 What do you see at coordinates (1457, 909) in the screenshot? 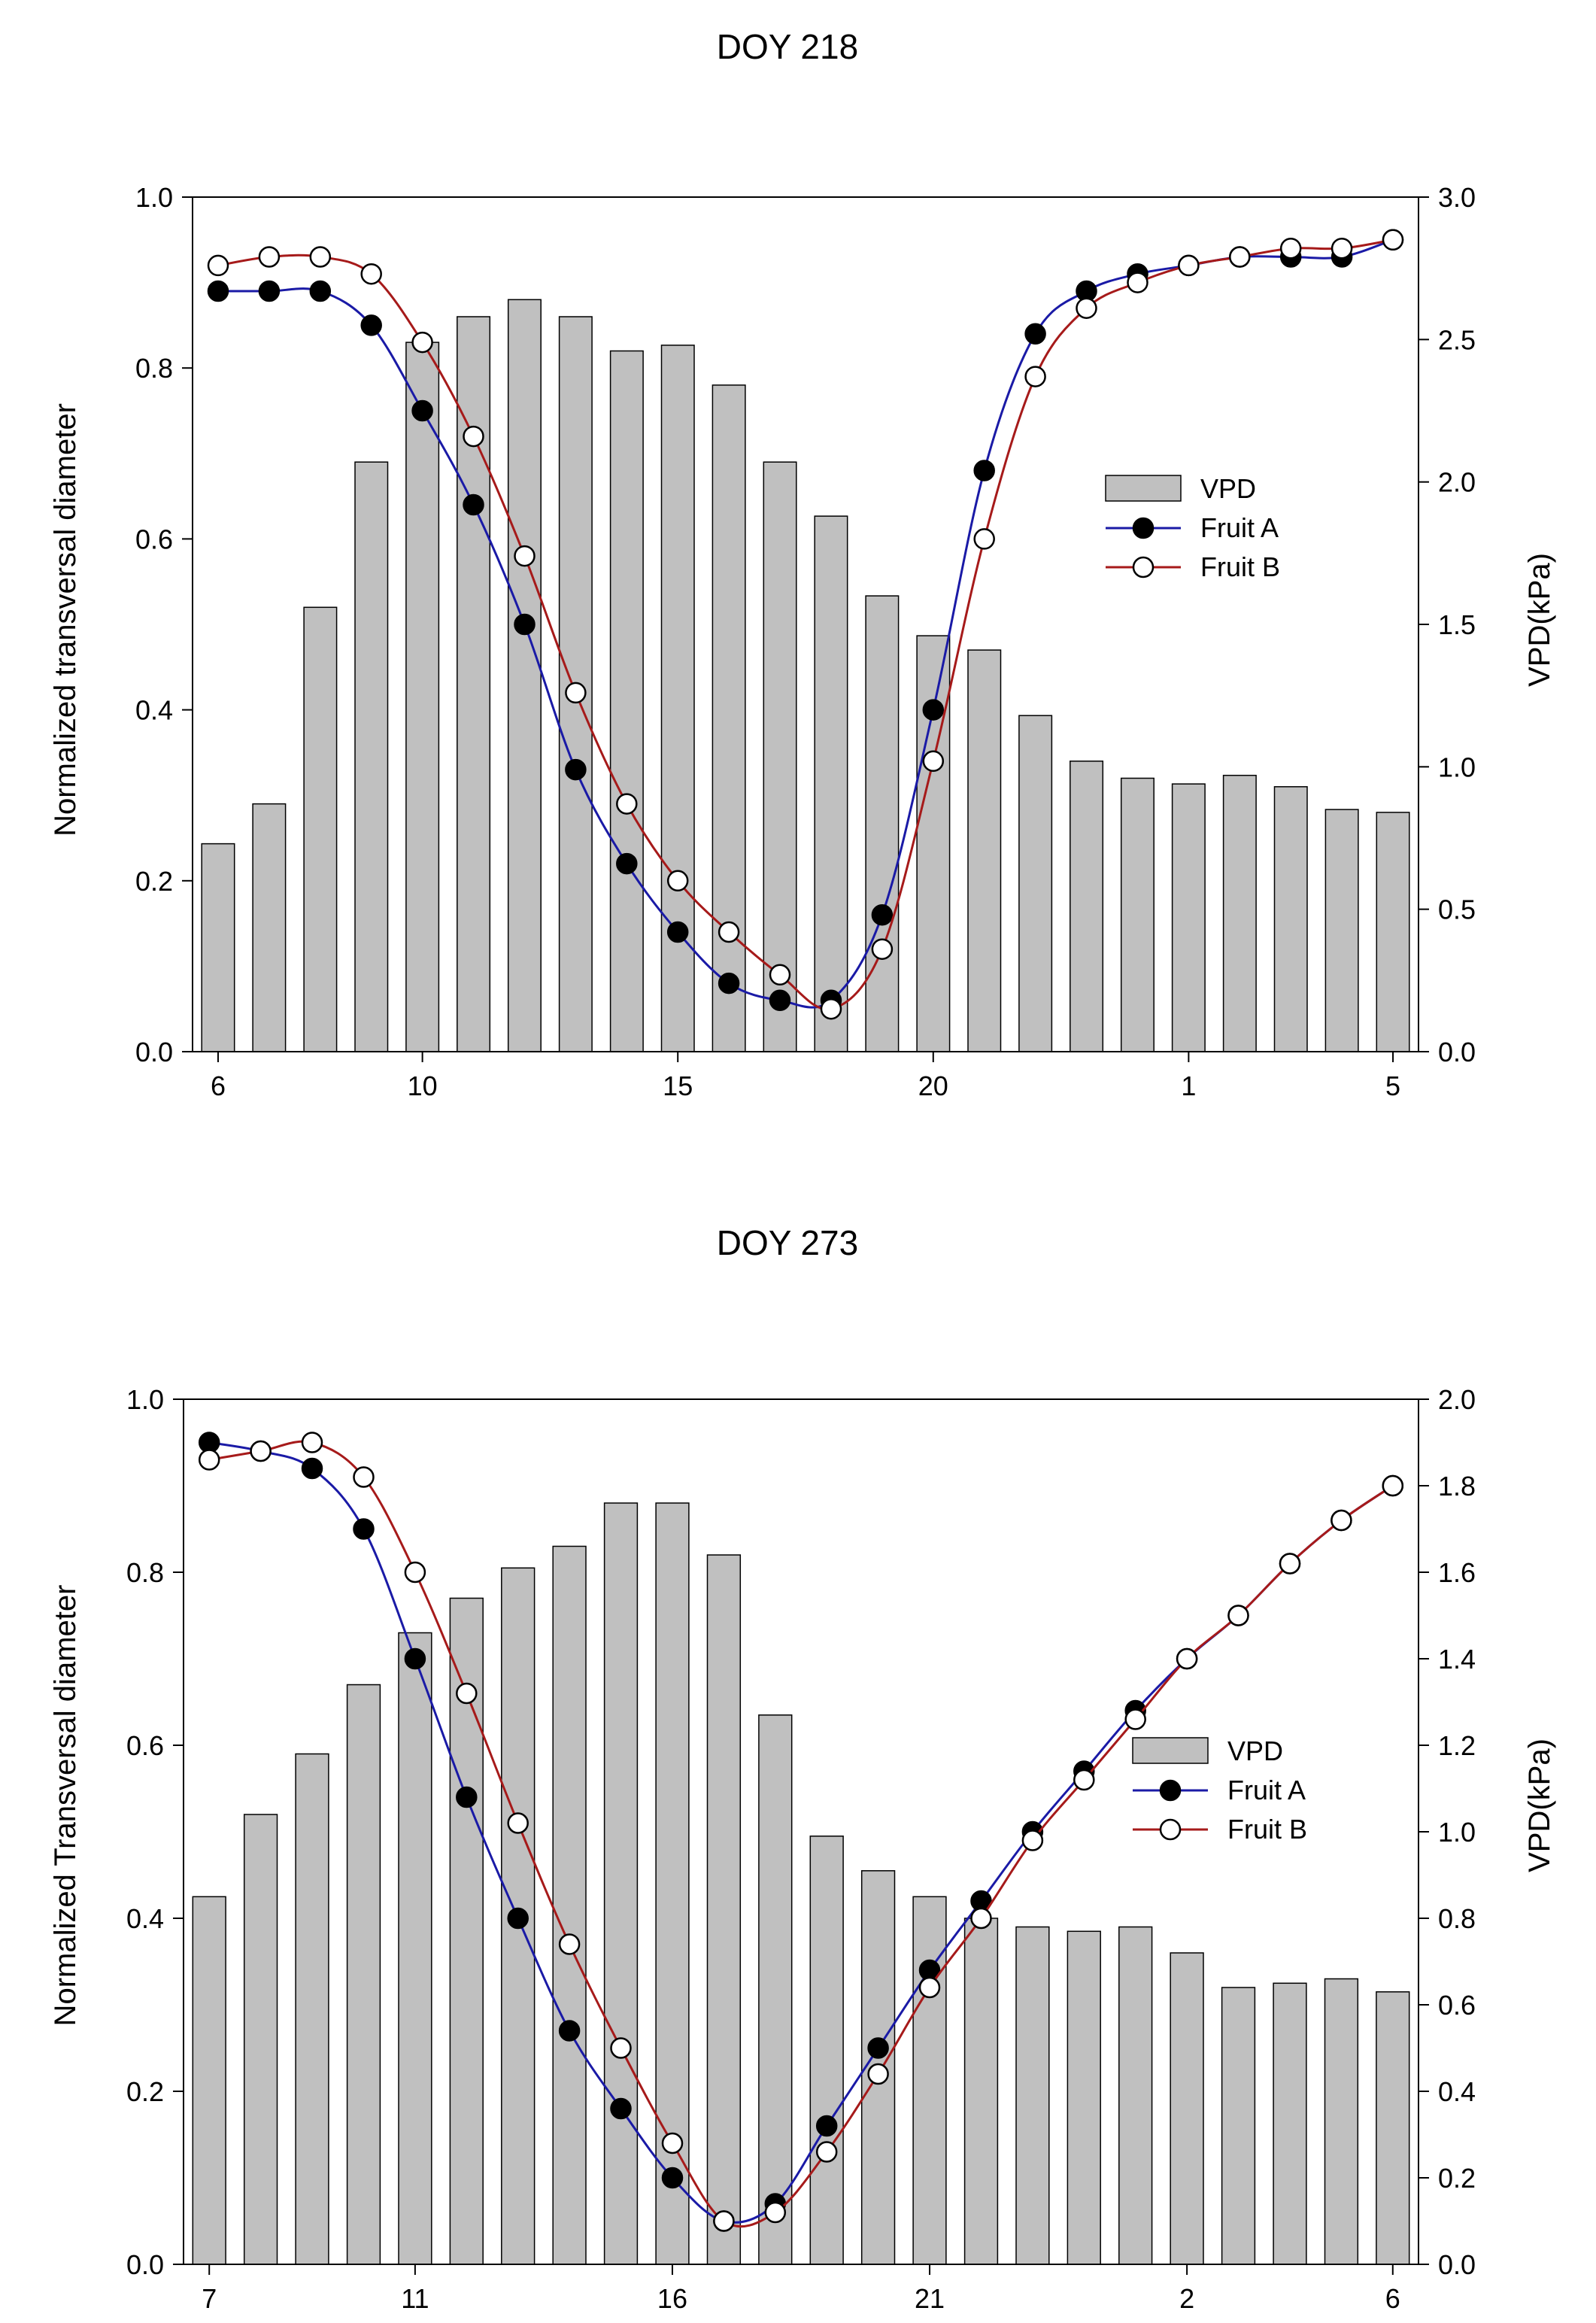
I see `y2-tick-label: 0.5` at bounding box center [1457, 909].